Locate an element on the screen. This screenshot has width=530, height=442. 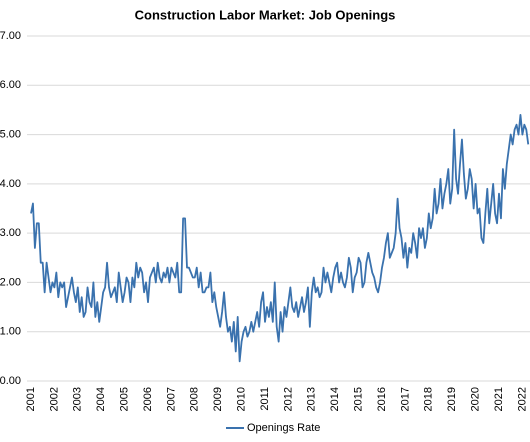
x-tick-label: 2016 is located at coordinates (382, 399).